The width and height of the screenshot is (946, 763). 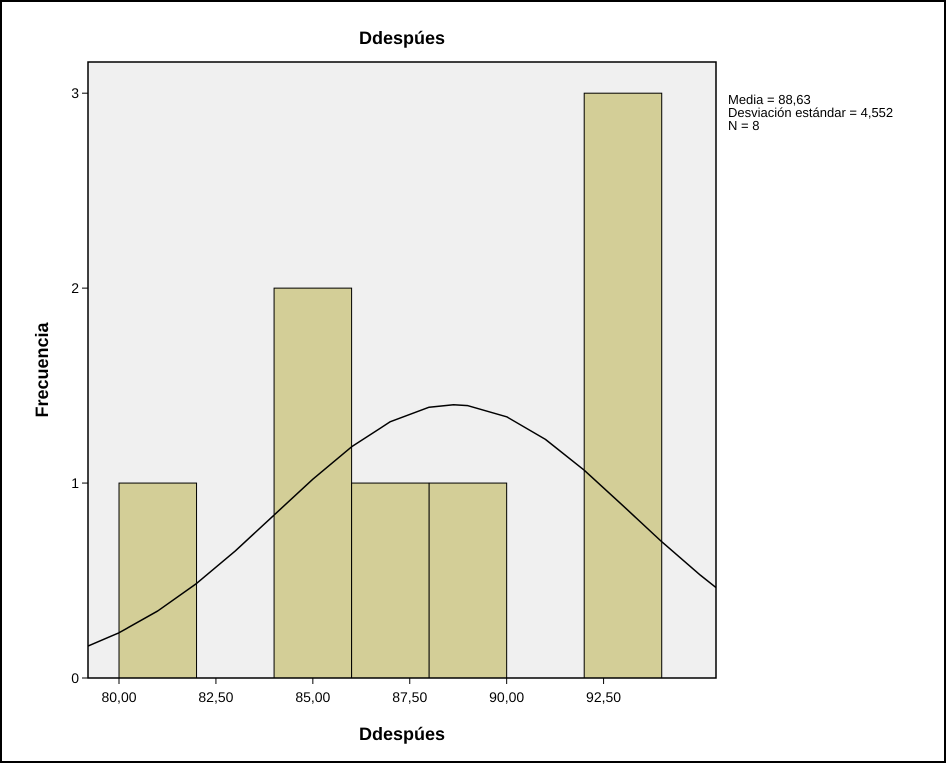 What do you see at coordinates (402, 734) in the screenshot?
I see `x-axis-title: Ddespúes` at bounding box center [402, 734].